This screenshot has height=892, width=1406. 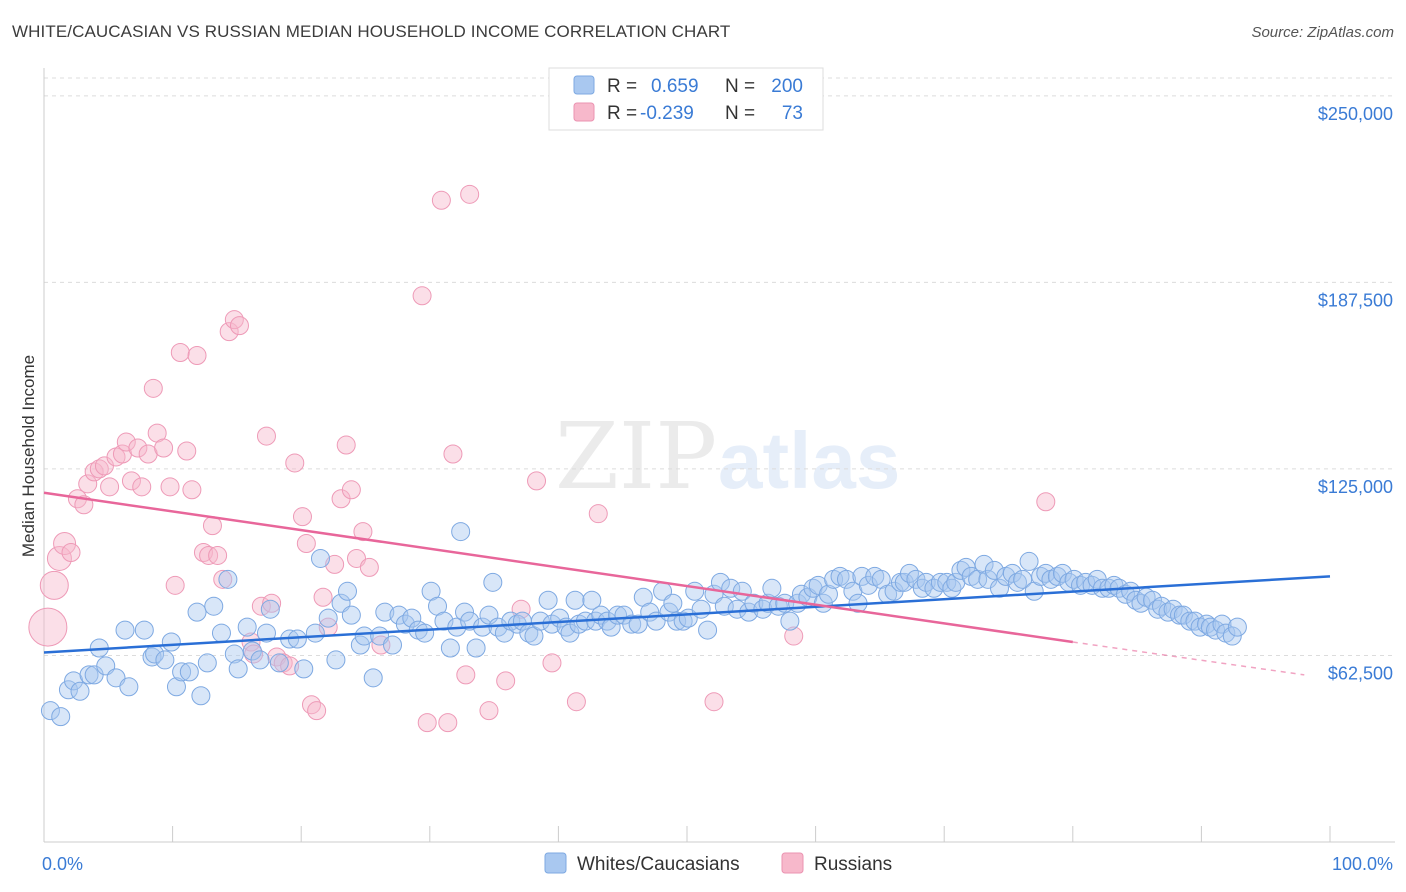 What do you see at coordinates (853, 864) in the screenshot?
I see `bottom-legend-label-russians: Russians` at bounding box center [853, 864].